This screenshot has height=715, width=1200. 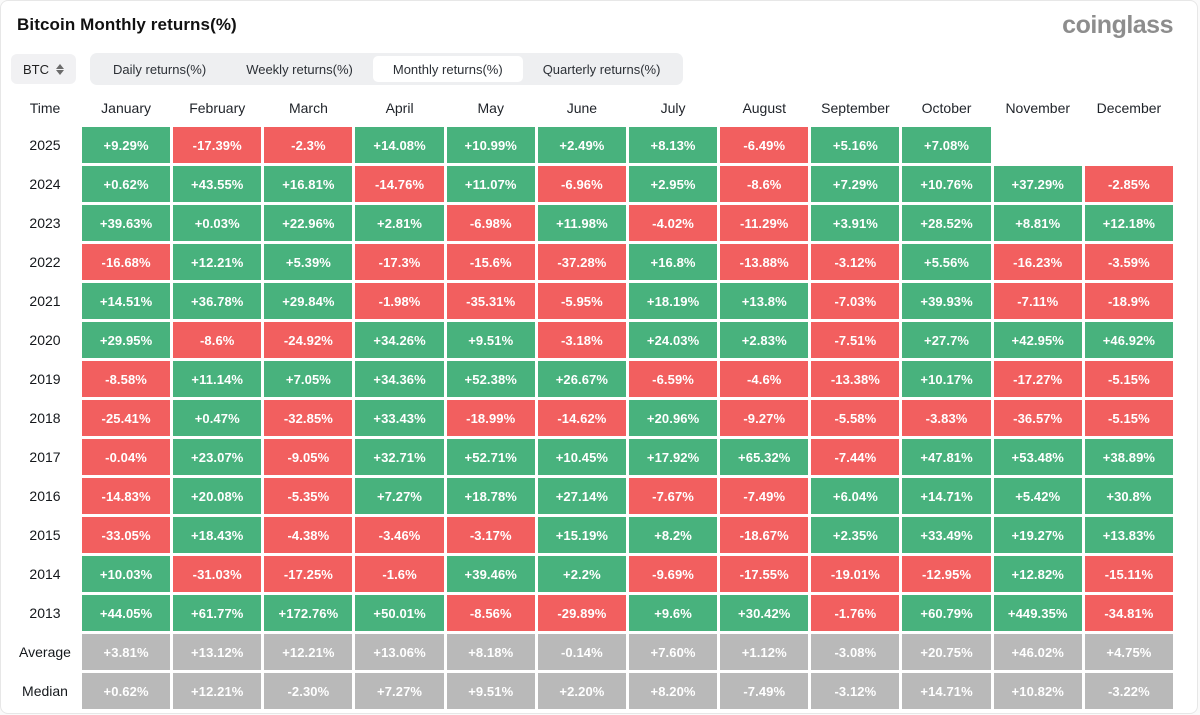 What do you see at coordinates (399, 301) in the screenshot?
I see `return-cell: -1.98%` at bounding box center [399, 301].